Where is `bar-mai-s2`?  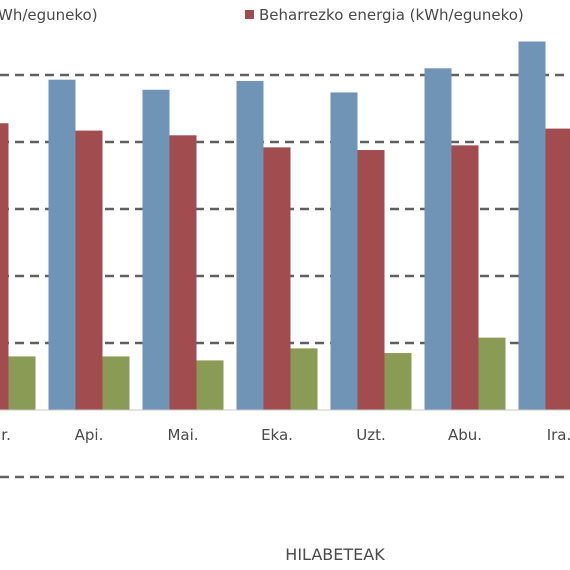 bar-mai-s2 is located at coordinates (183, 273).